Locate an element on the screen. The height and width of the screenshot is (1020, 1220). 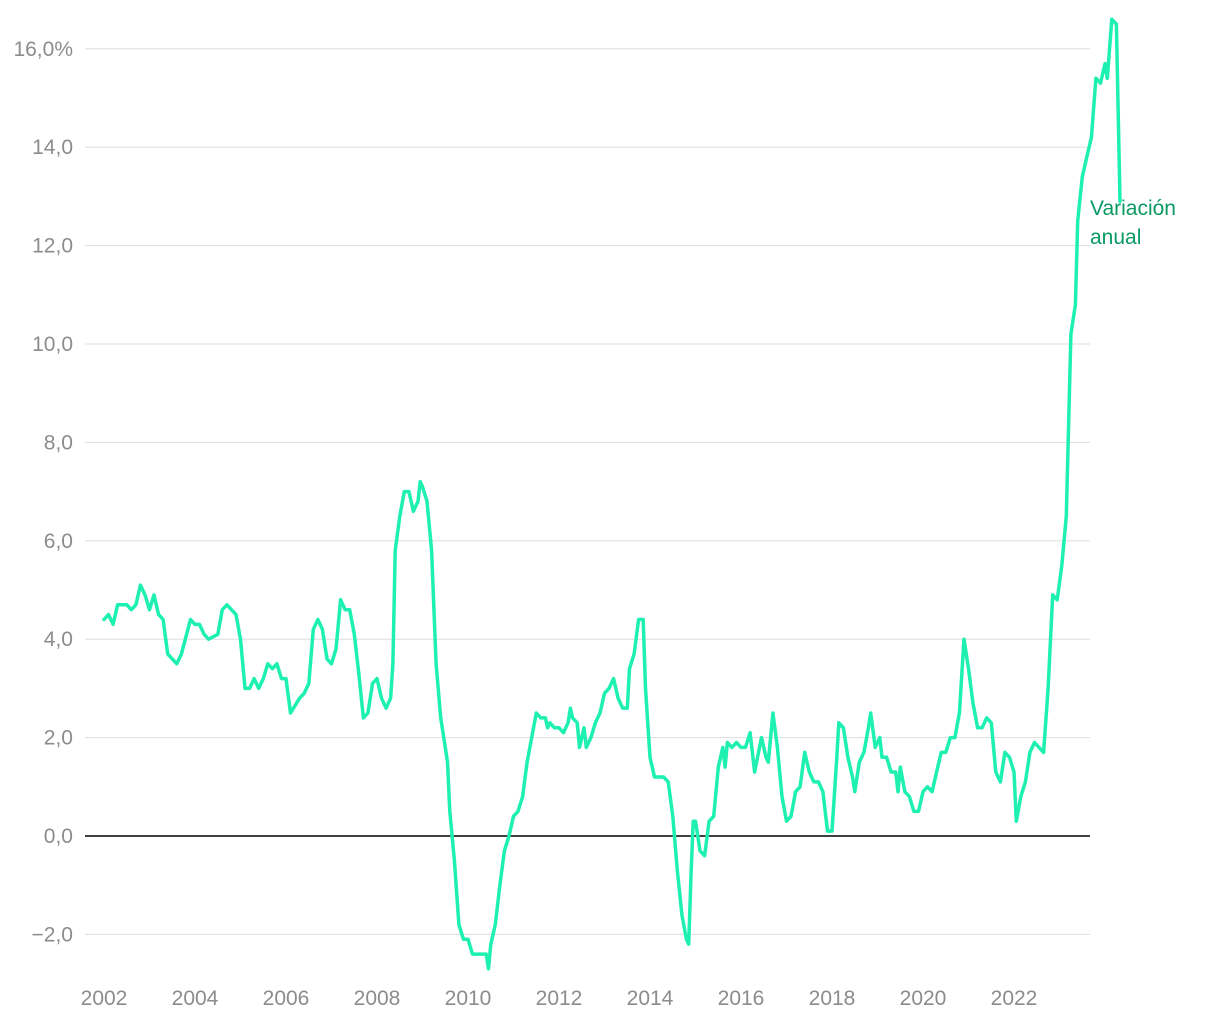
x-tick-label: 2014 is located at coordinates (650, 998).